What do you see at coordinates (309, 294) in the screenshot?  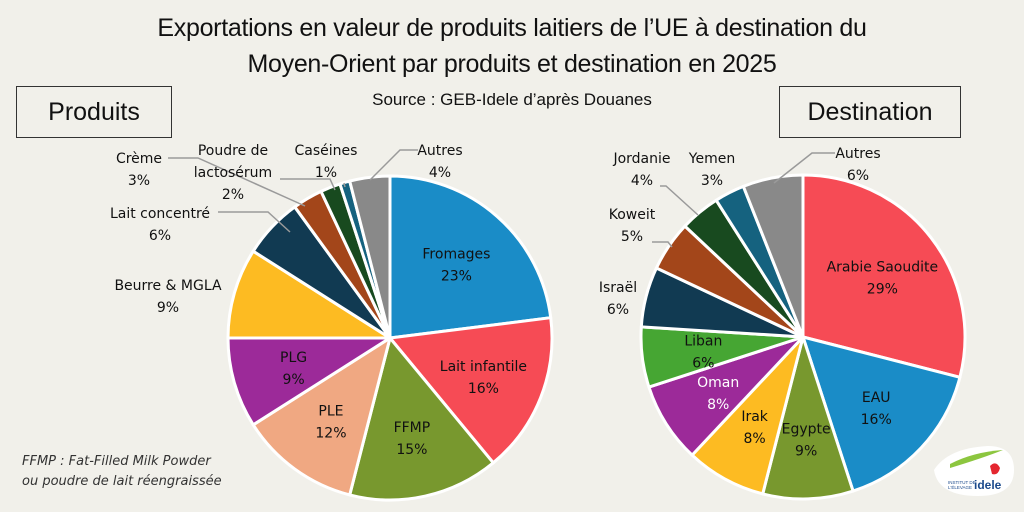 I see `pie-slice-beurre-mgla` at bounding box center [309, 294].